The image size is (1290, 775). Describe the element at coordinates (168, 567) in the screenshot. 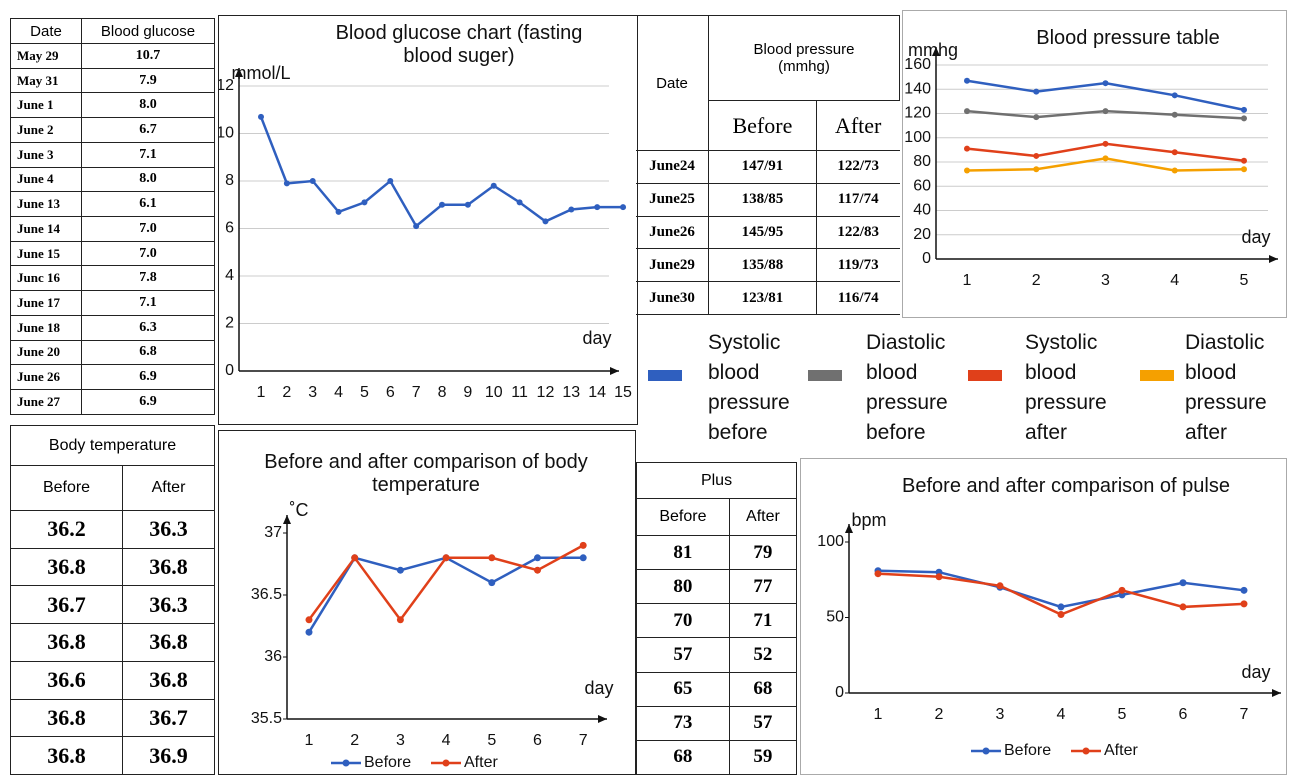

I see `value-cell: 36.8` at that location.